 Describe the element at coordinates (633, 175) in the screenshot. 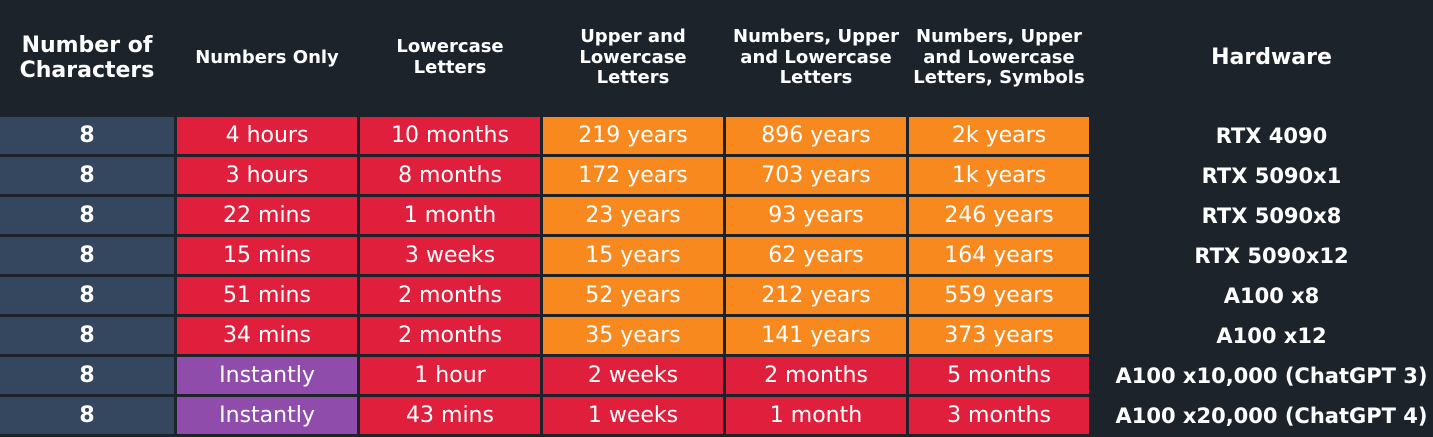

I see `time-cell-upper-and-lowercase: 172 years` at that location.